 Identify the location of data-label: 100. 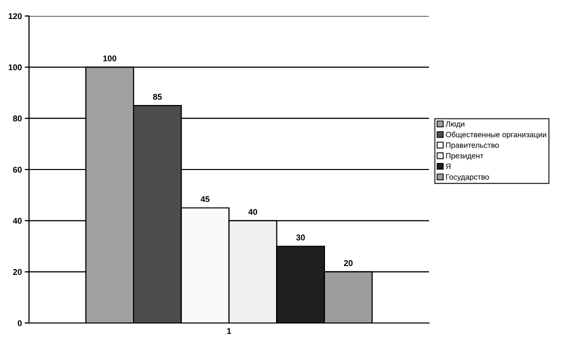
(109, 58).